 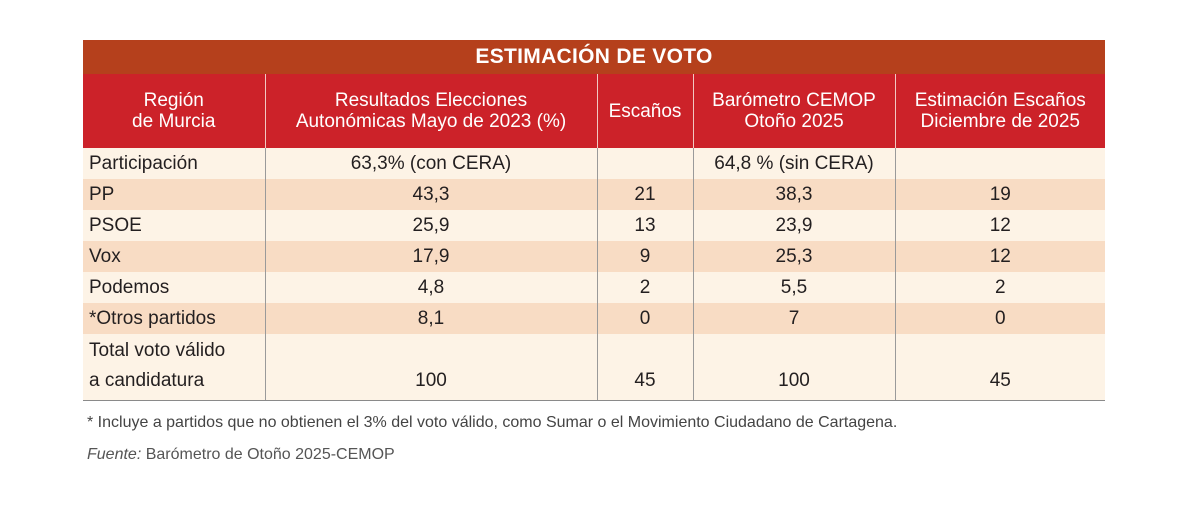 What do you see at coordinates (174, 367) in the screenshot?
I see `row-label: Total voto válido a candidatura` at bounding box center [174, 367].